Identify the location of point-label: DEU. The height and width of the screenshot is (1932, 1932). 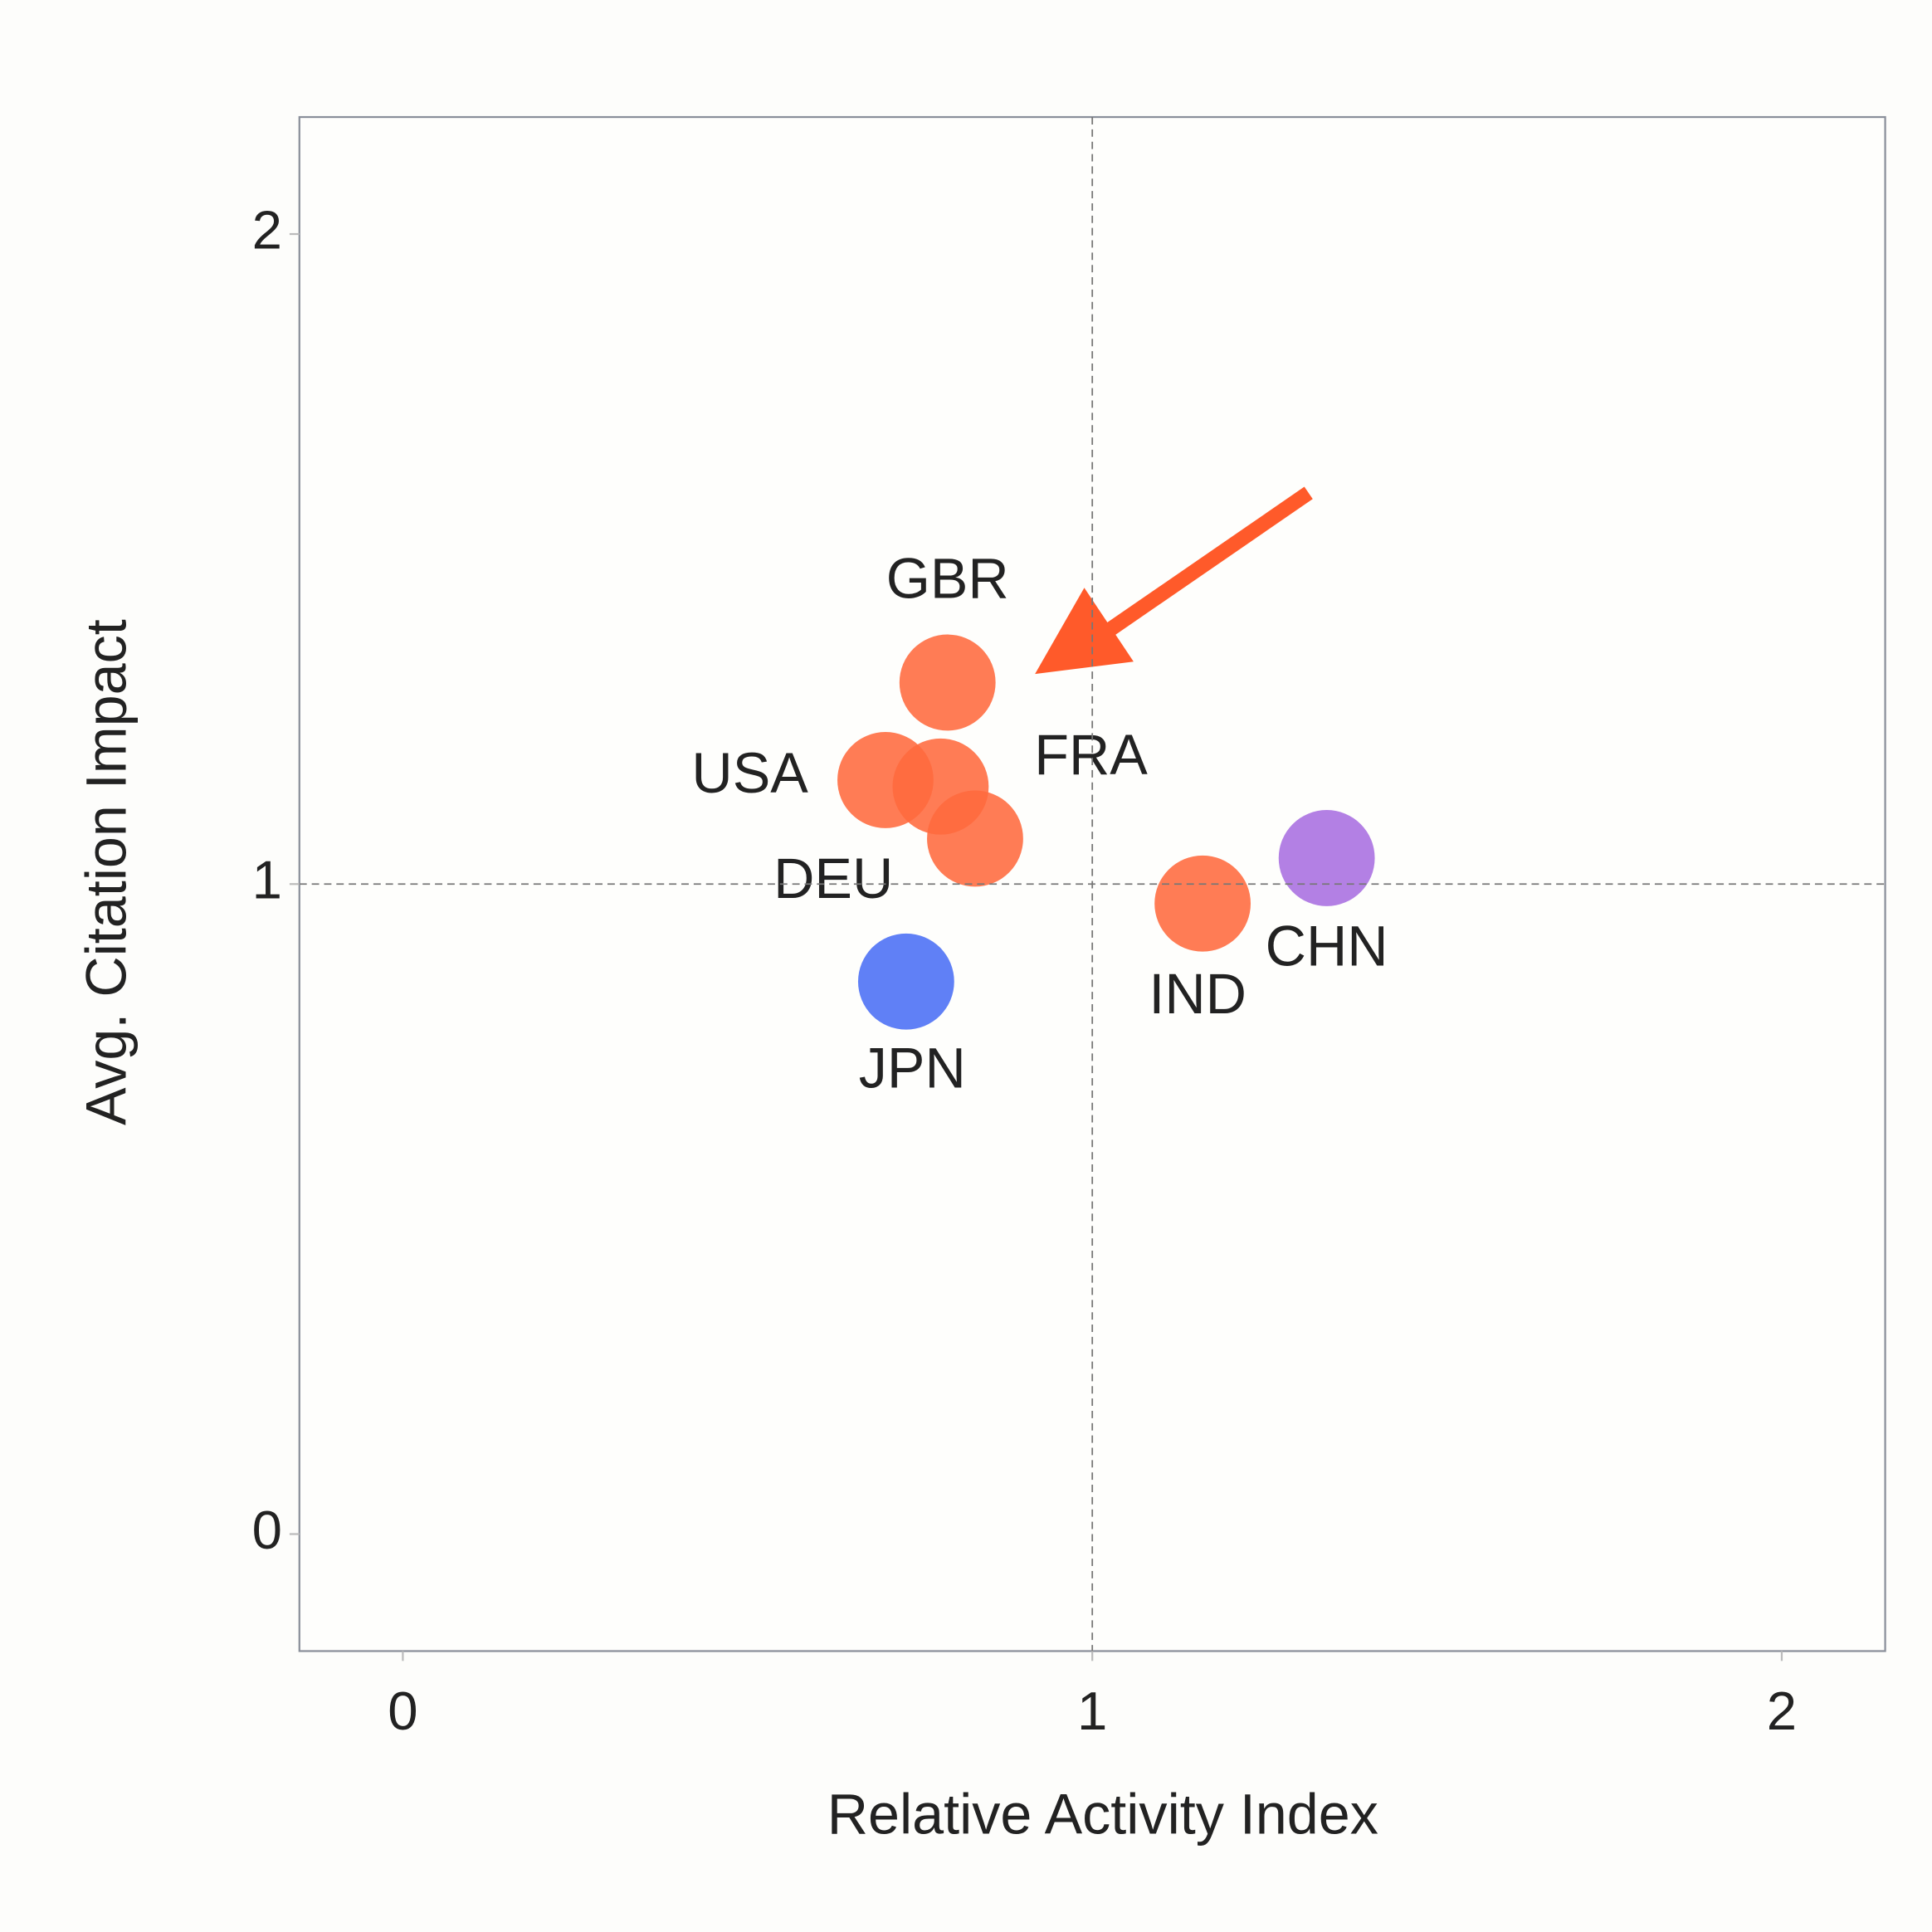
(833, 879).